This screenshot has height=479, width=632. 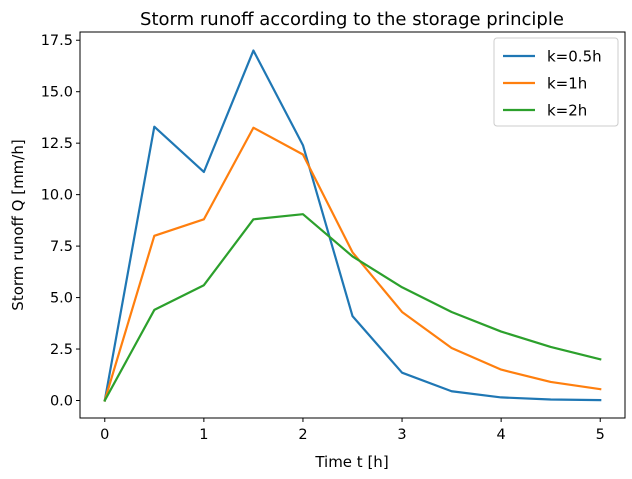 What do you see at coordinates (501, 435) in the screenshot?
I see `x-tick-label: 4` at bounding box center [501, 435].